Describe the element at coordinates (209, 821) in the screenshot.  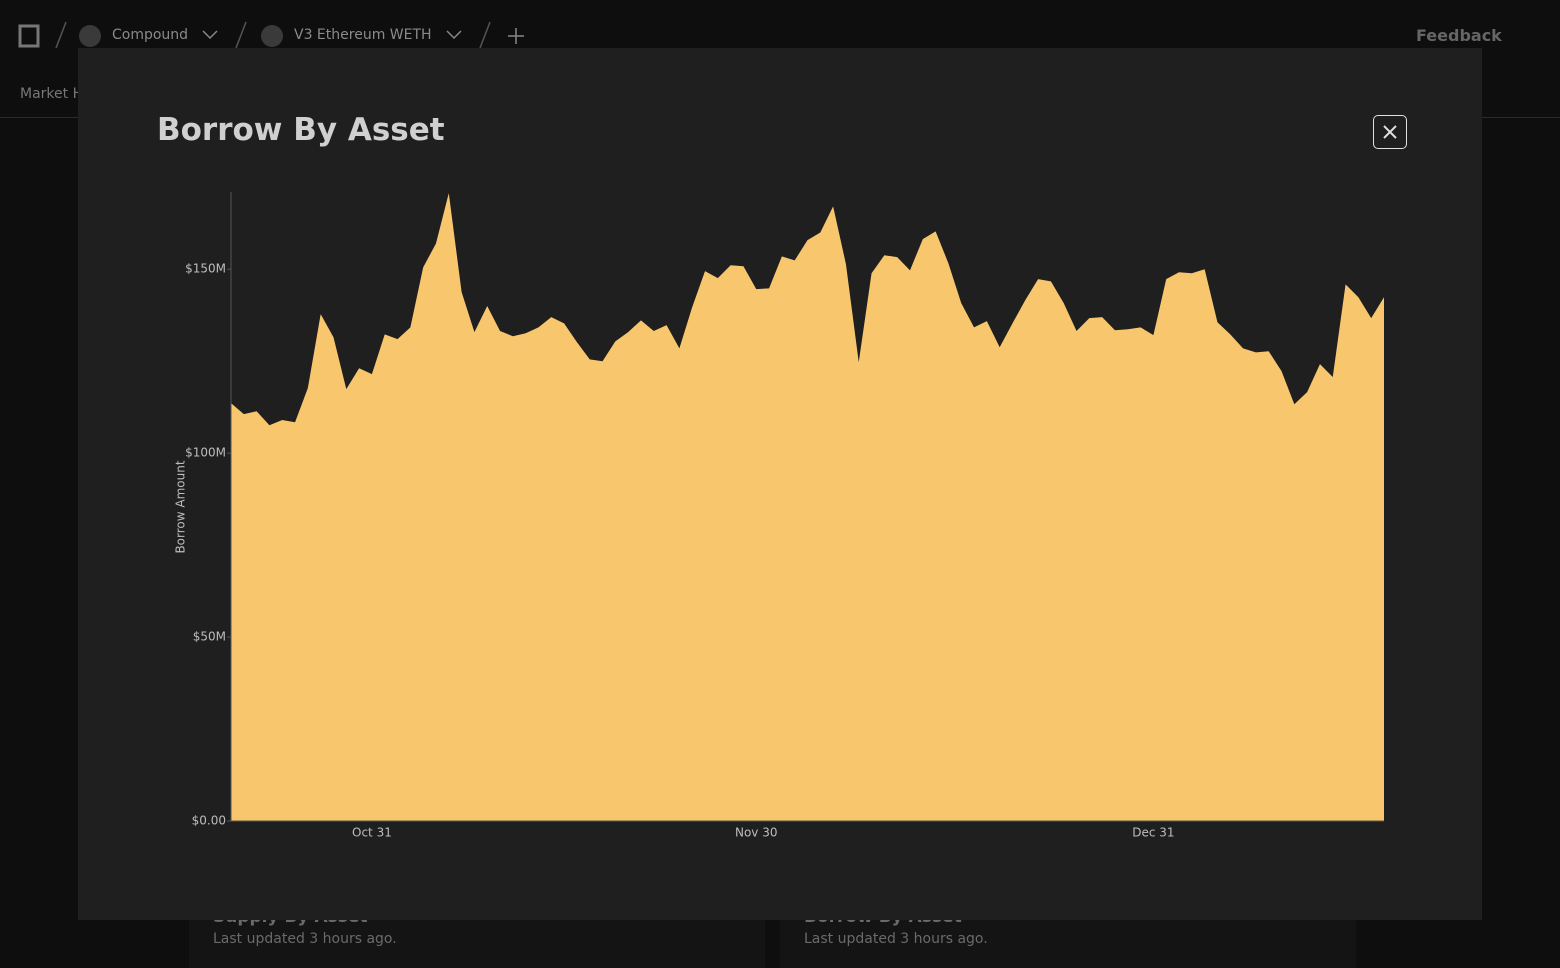
I see `y-tick-label: $0.00` at that location.